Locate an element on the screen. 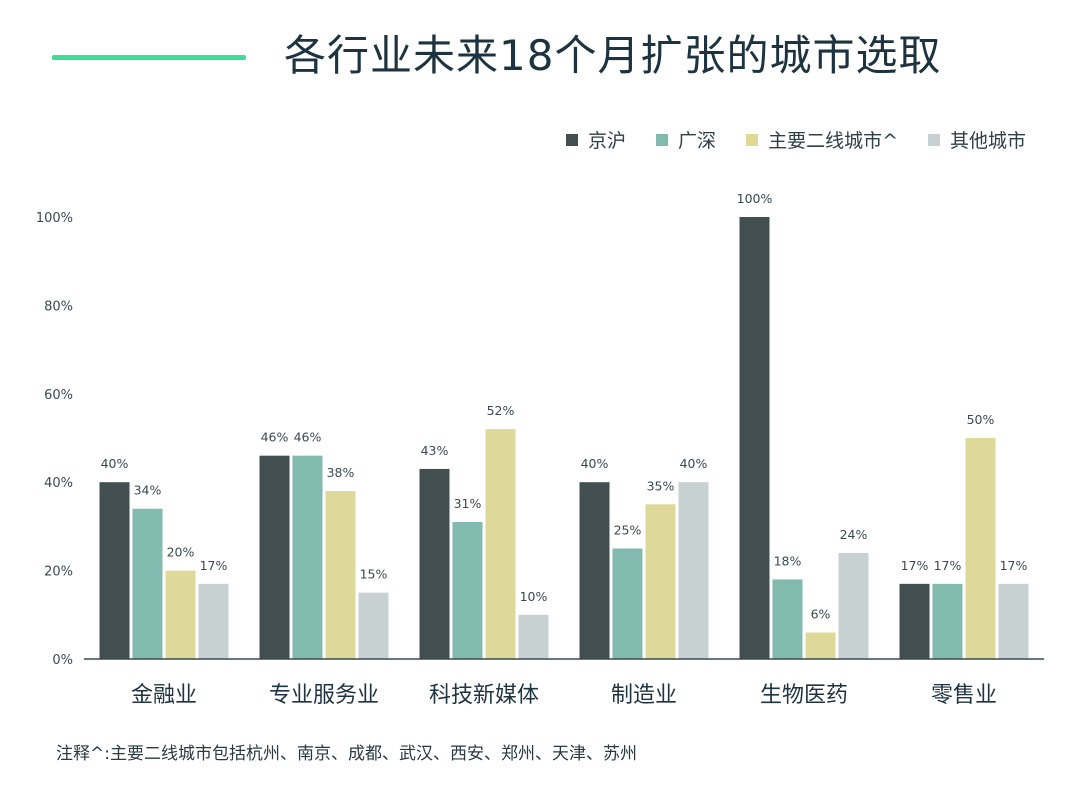 This screenshot has height=803, width=1080. data-label: 15% is located at coordinates (374, 574).